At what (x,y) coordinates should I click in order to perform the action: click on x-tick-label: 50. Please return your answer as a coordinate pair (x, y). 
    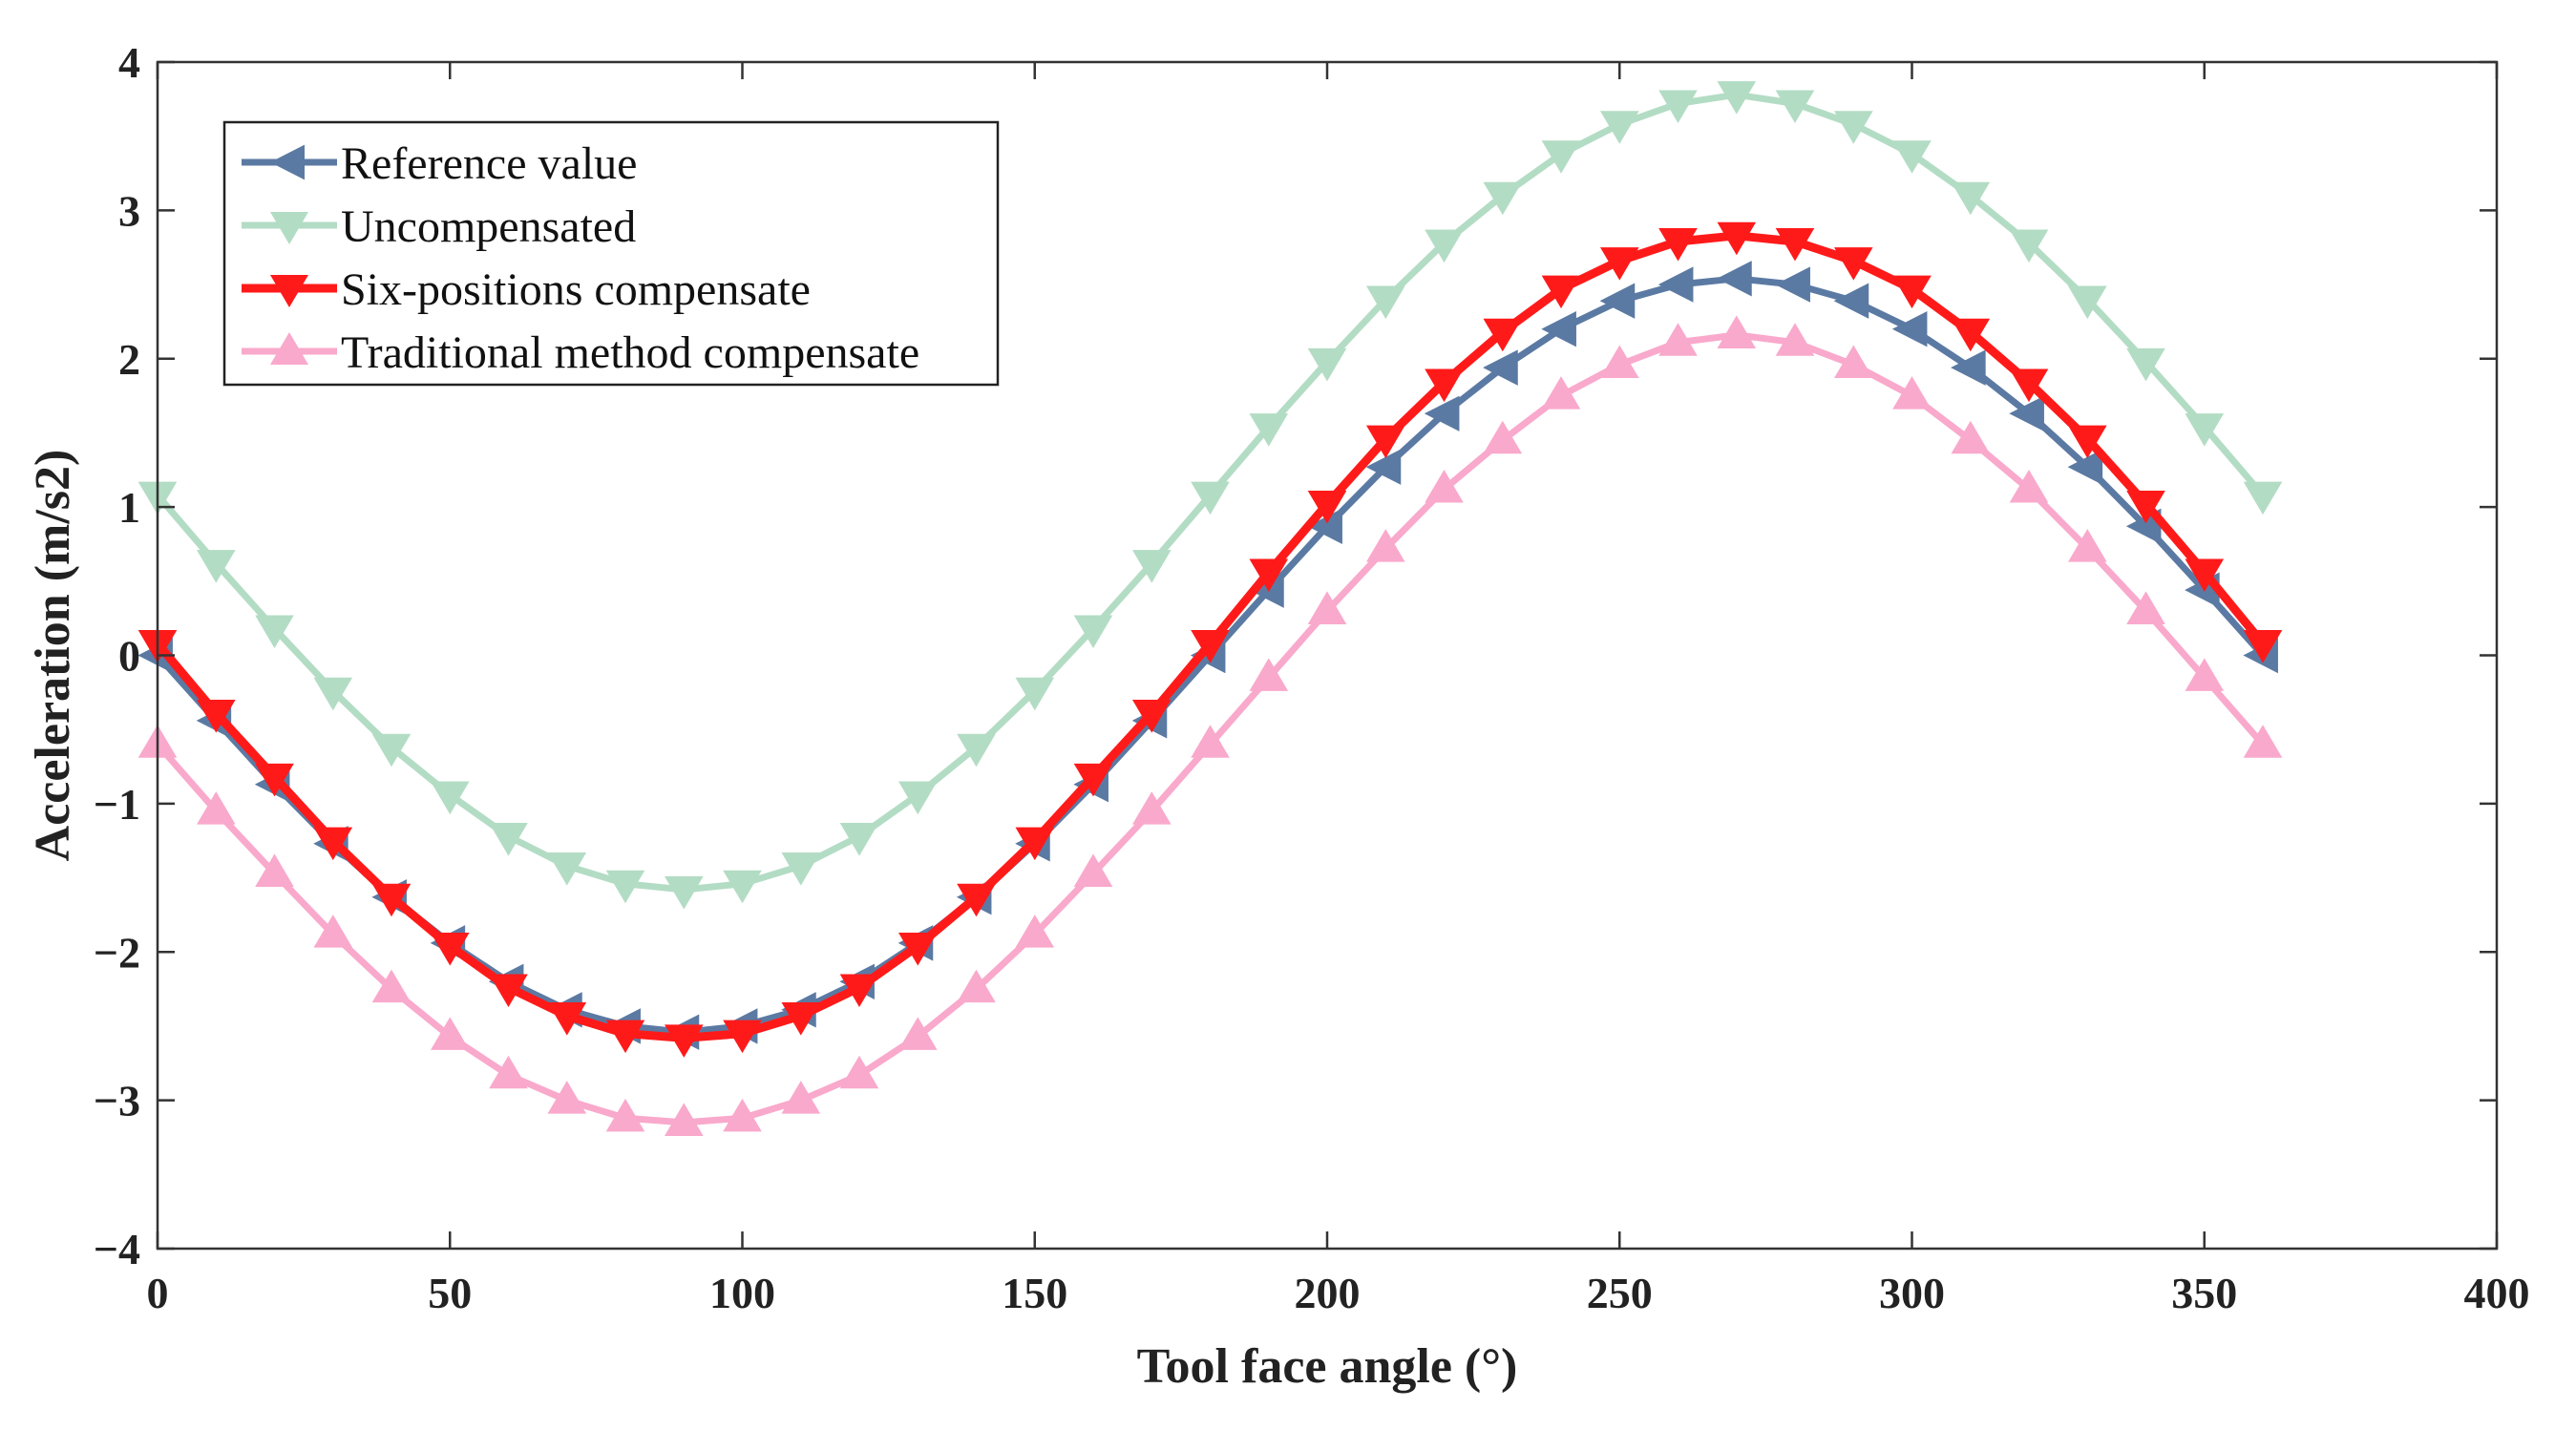
    Looking at the image, I should click on (450, 1293).